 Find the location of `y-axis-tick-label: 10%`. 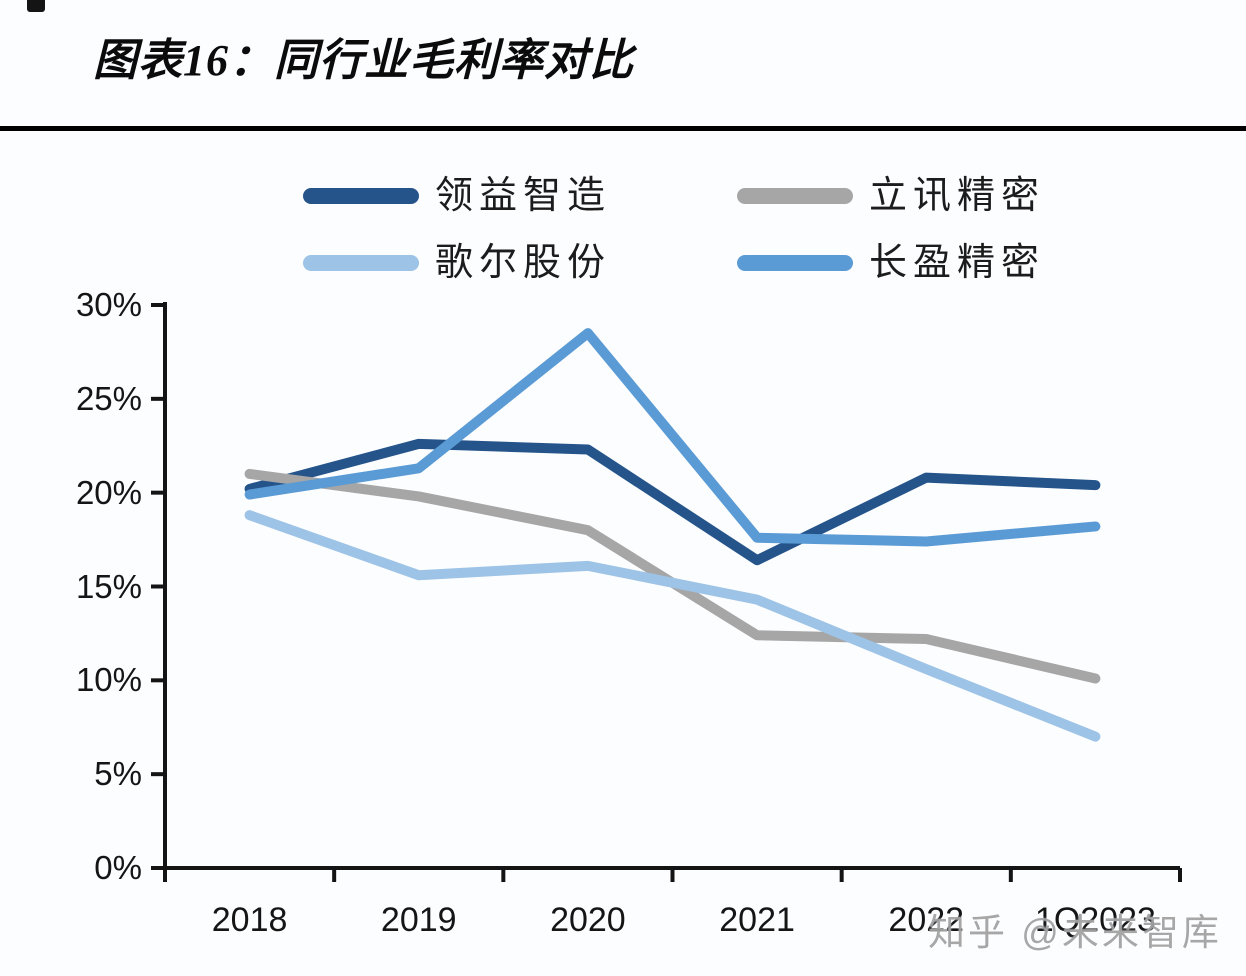

y-axis-tick-label: 10% is located at coordinates (108, 680).